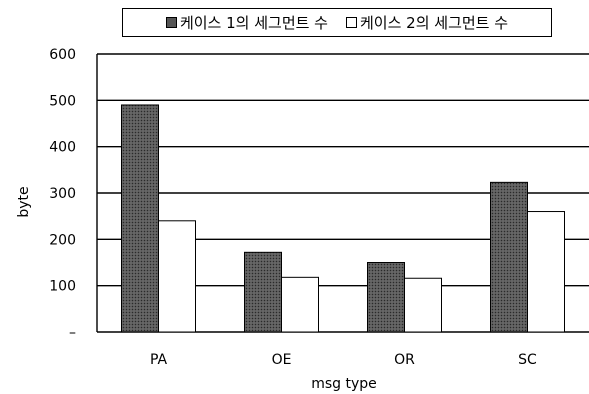  I want to click on y-tick-label-3: 300, so click(62, 194).